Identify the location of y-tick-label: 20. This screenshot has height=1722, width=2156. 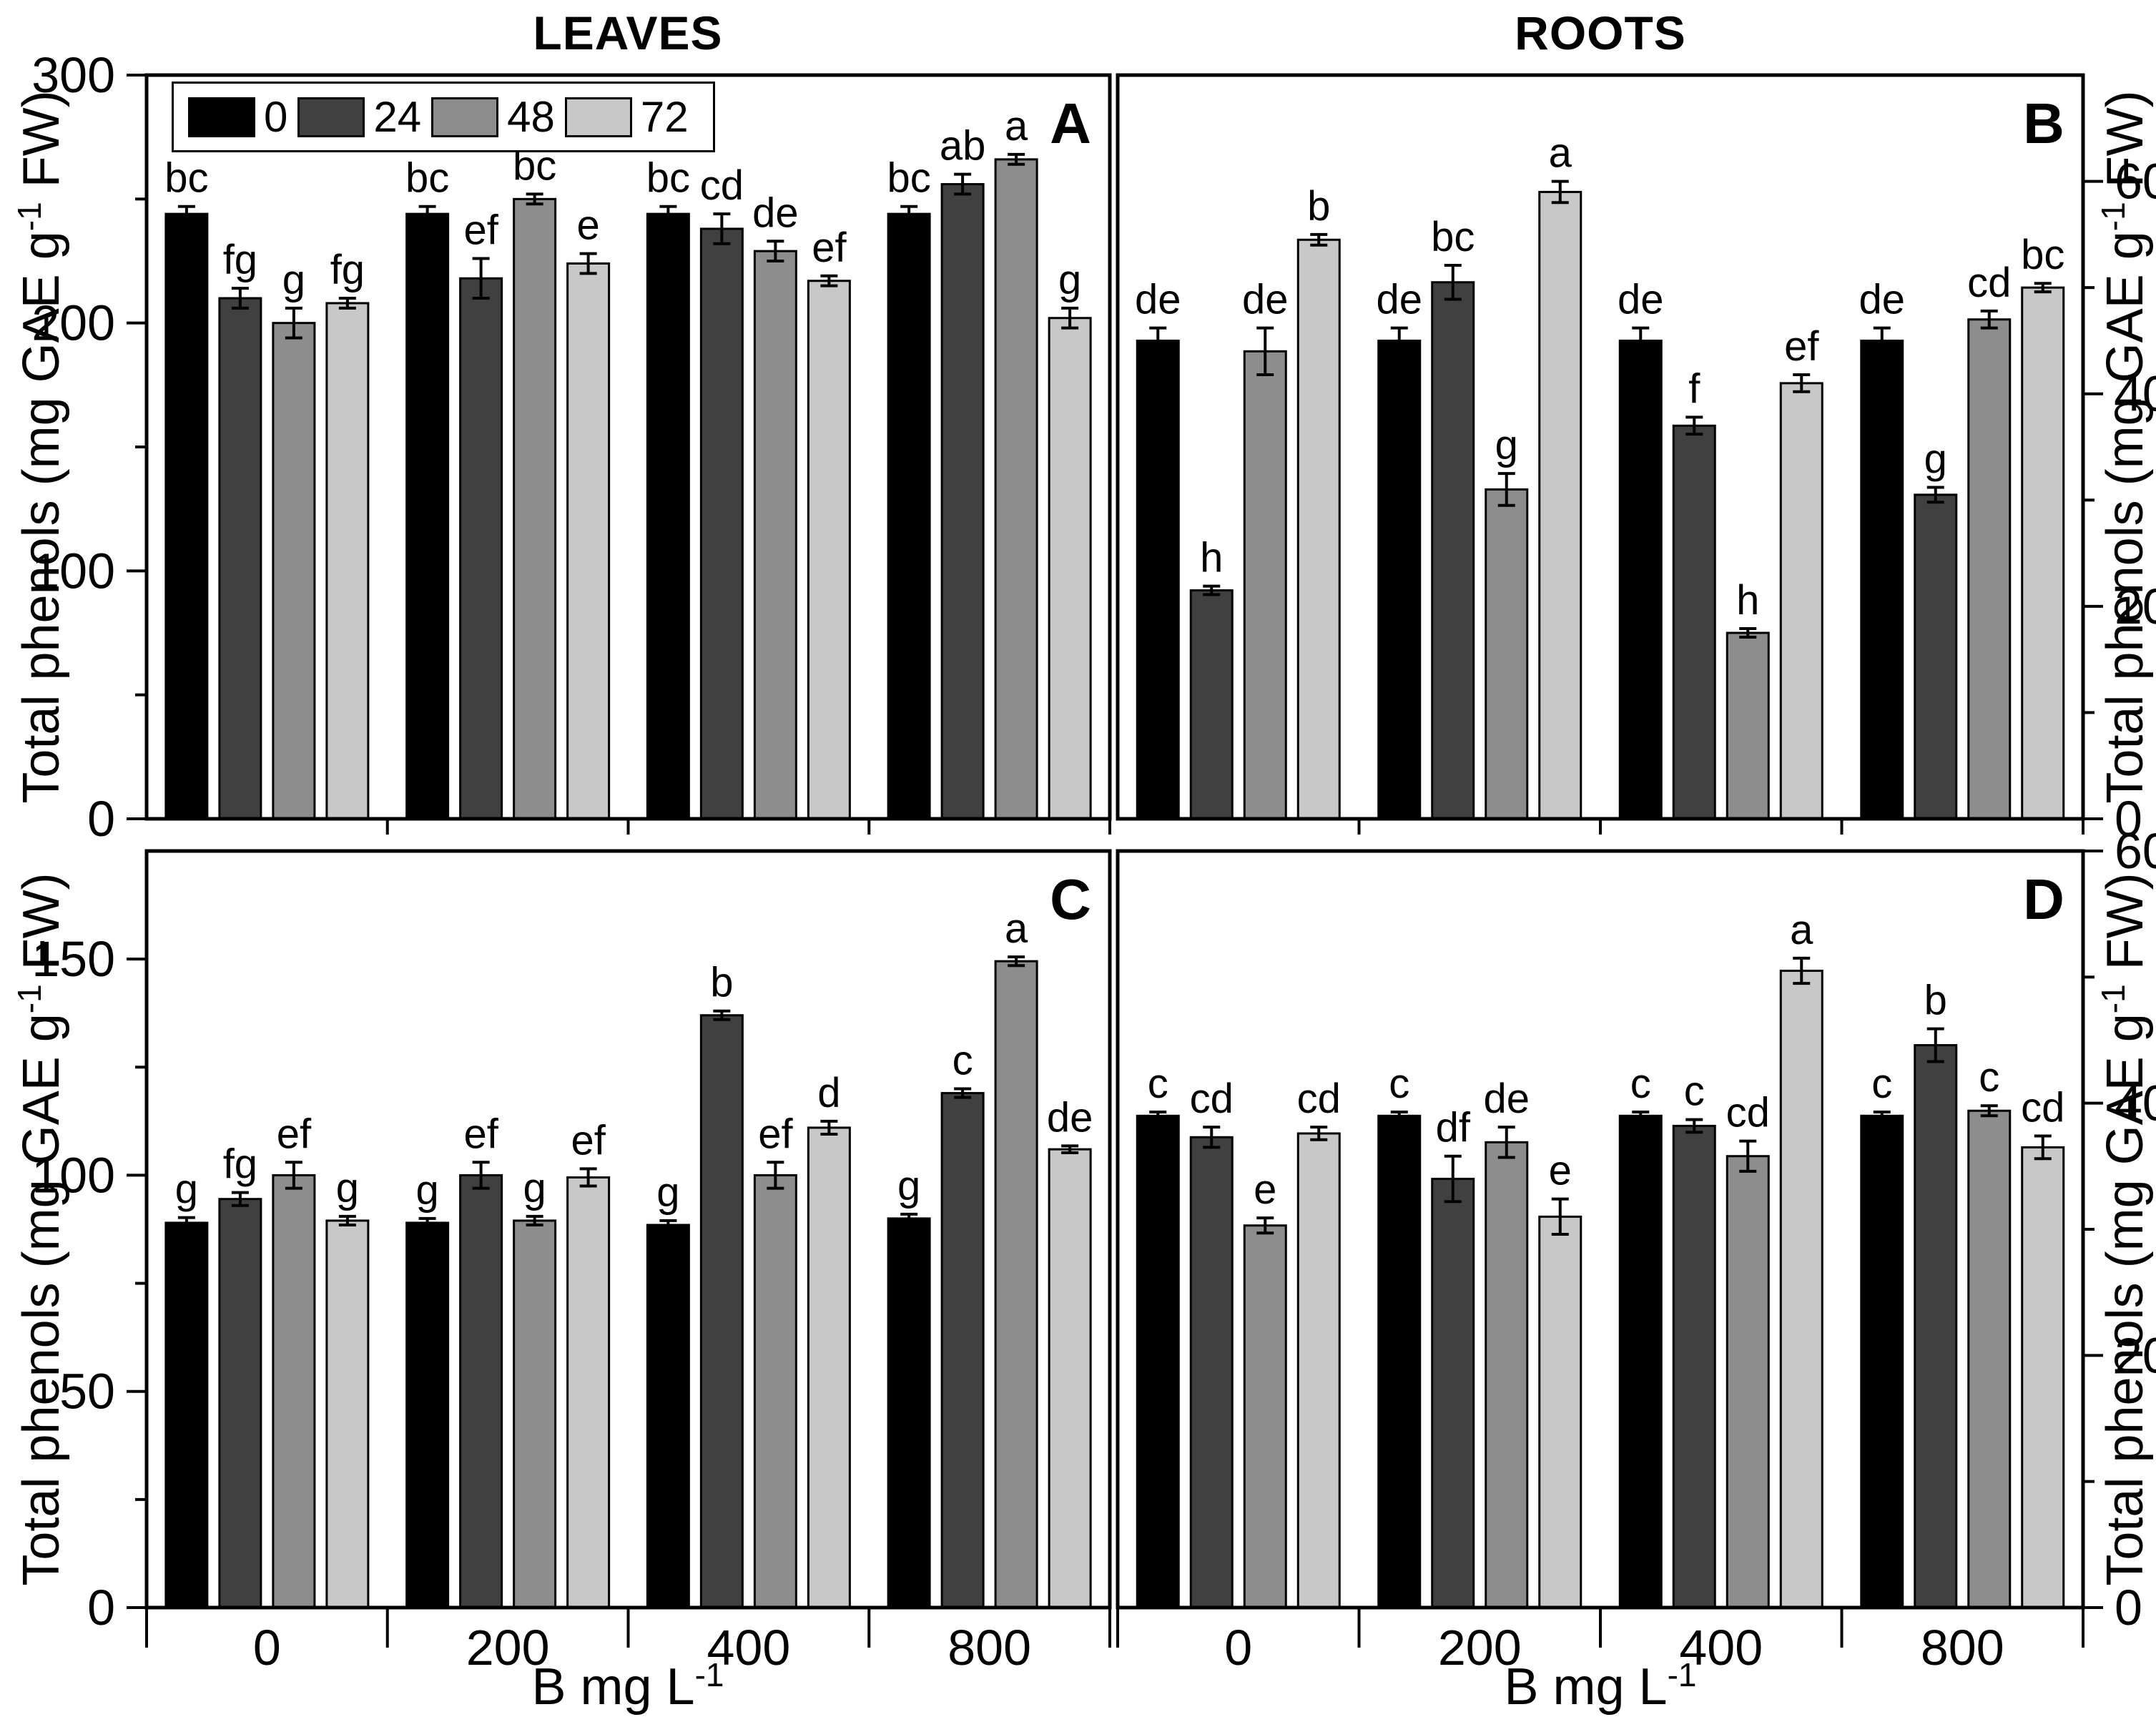
(2135, 606).